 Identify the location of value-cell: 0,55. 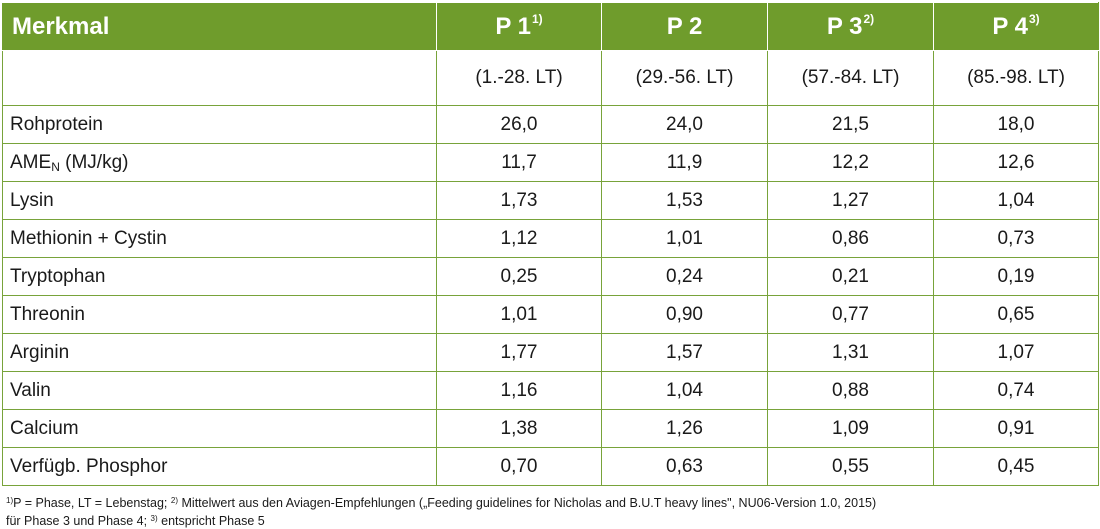
(850, 466).